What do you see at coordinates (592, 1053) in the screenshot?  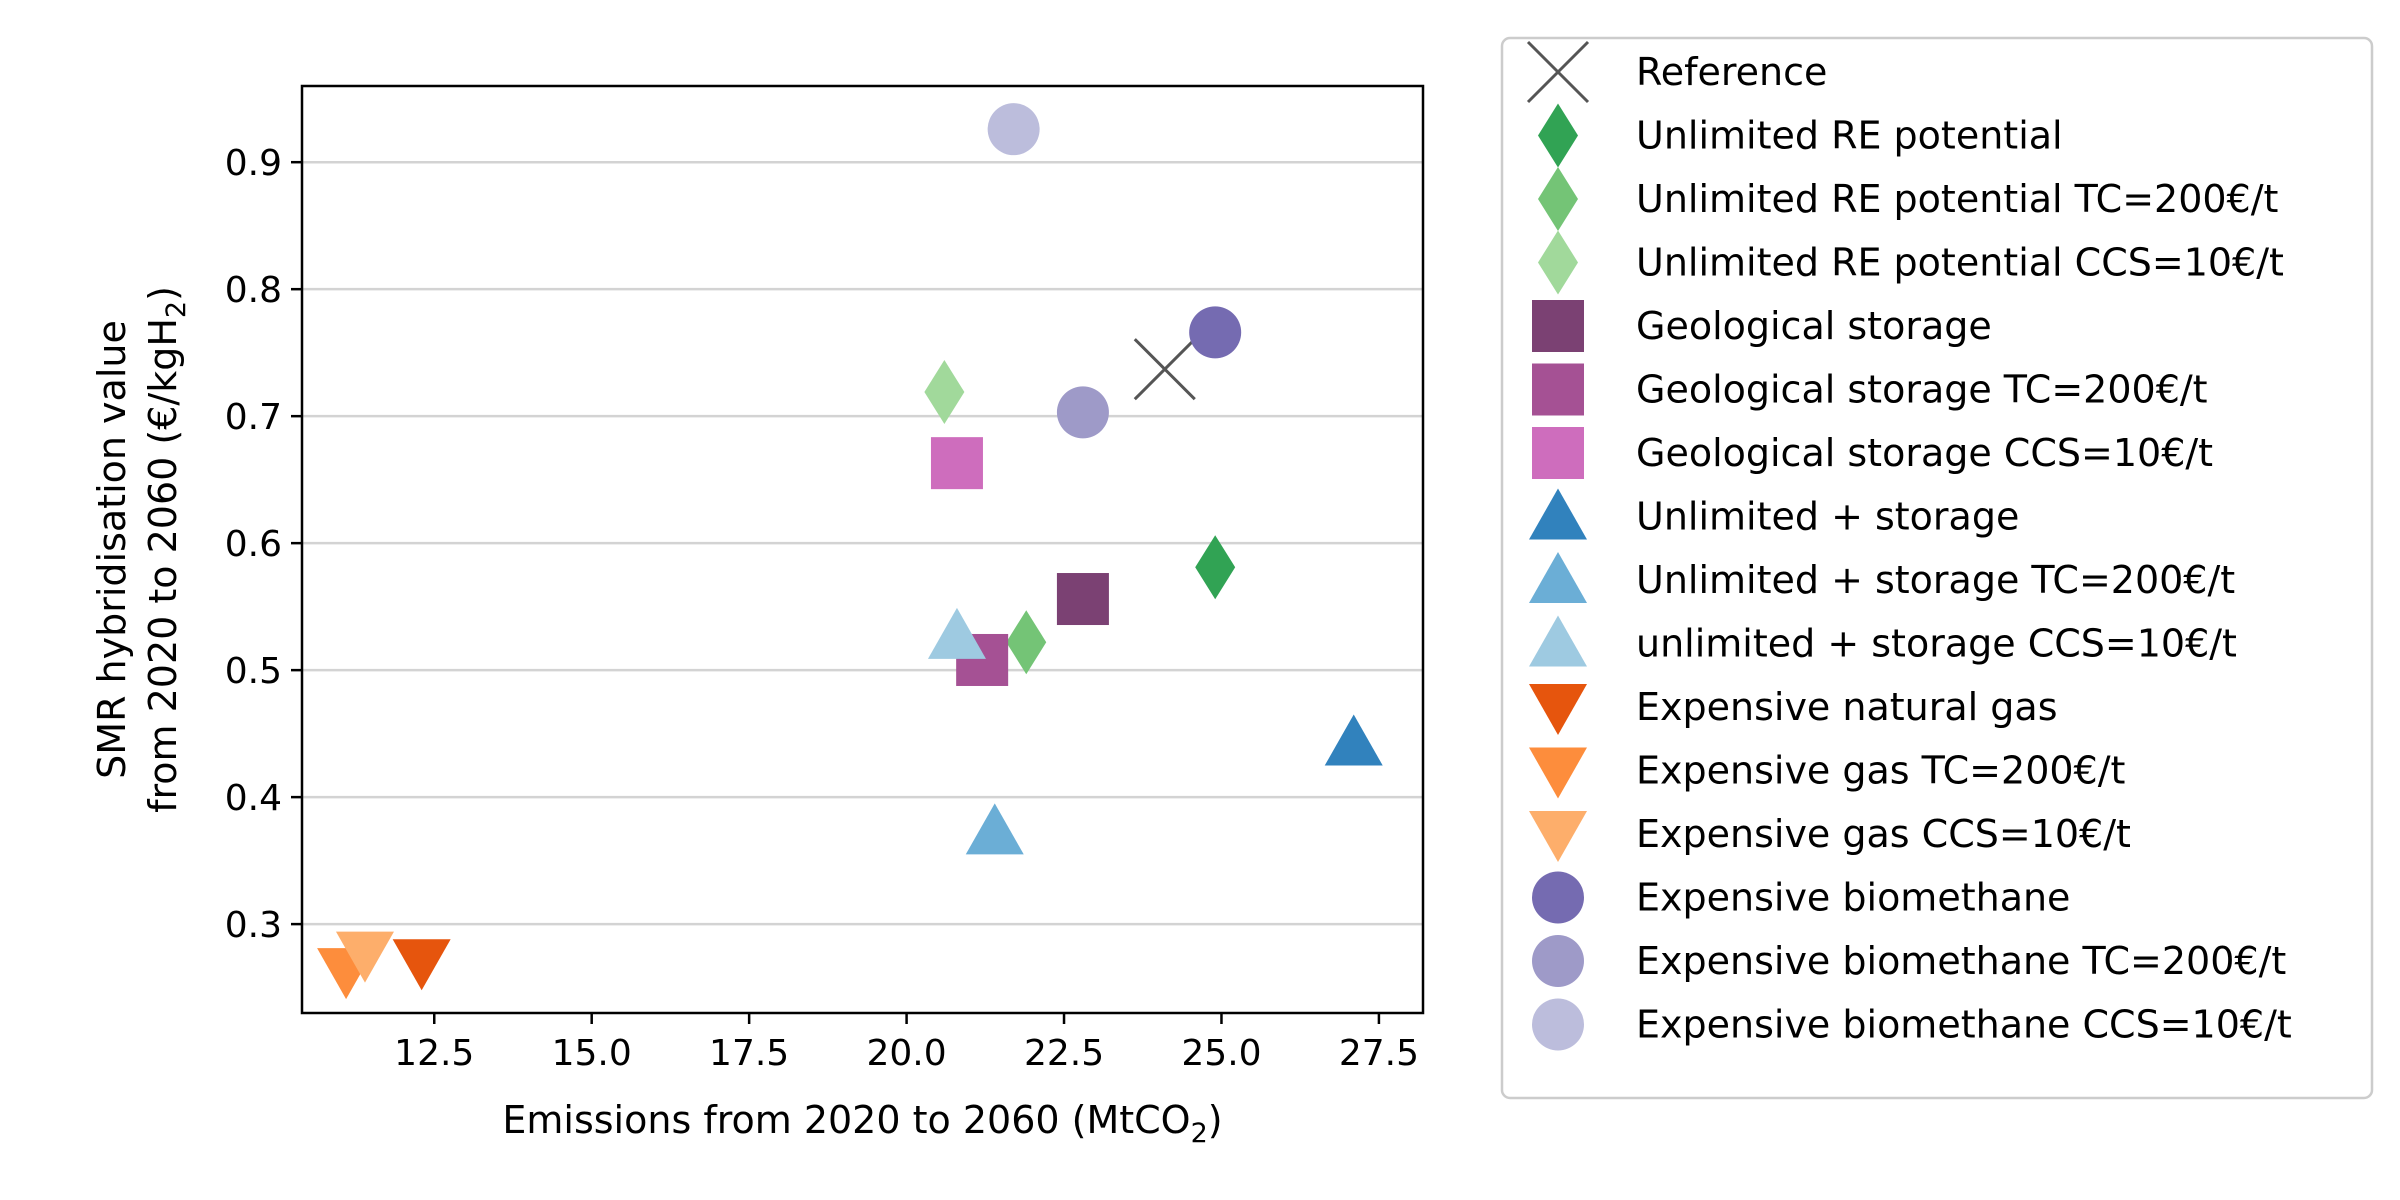 I see `x-tick-label: 15.0` at bounding box center [592, 1053].